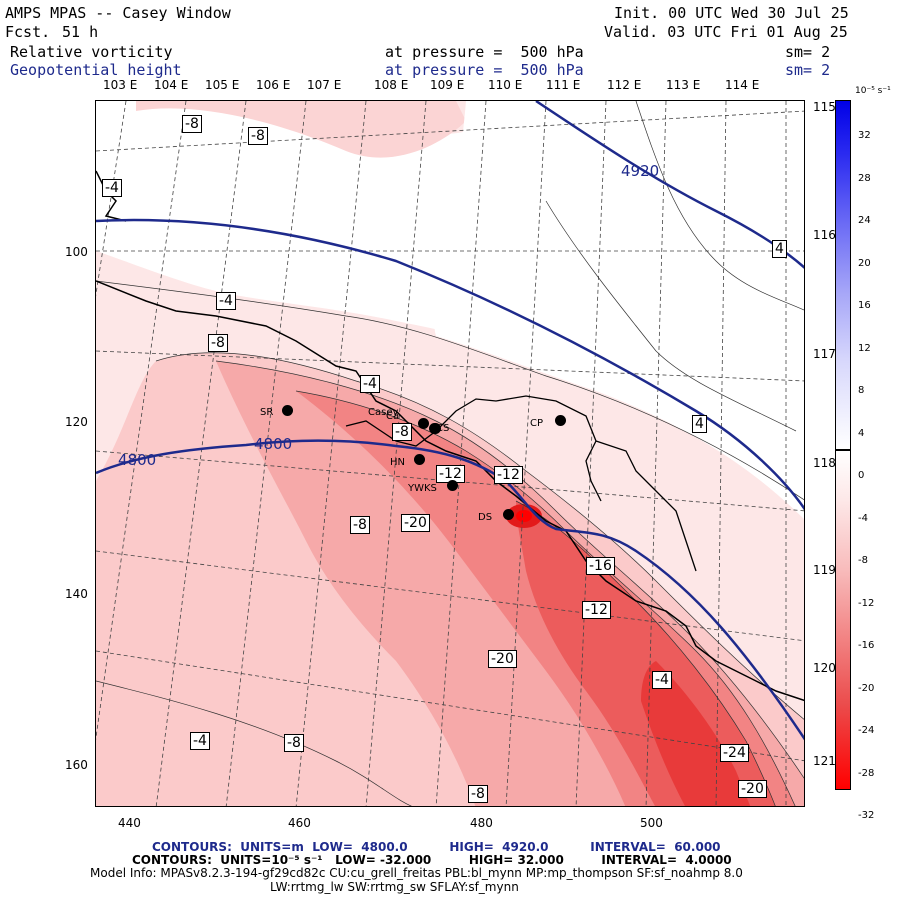 This screenshot has width=900, height=900. Describe the element at coordinates (505, 85) in the screenshot. I see `top-lon-label: 110 E` at that location.